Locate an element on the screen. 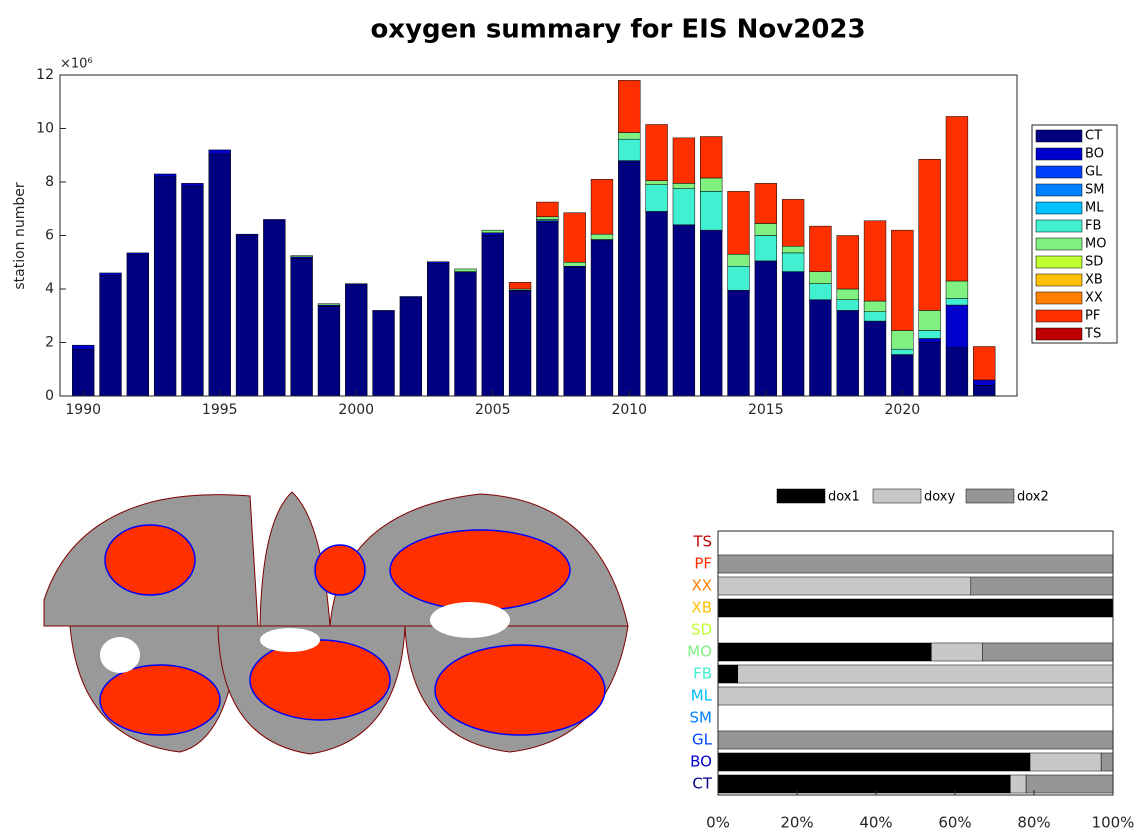 The width and height of the screenshot is (1137, 830). category-label: GL is located at coordinates (702, 740).